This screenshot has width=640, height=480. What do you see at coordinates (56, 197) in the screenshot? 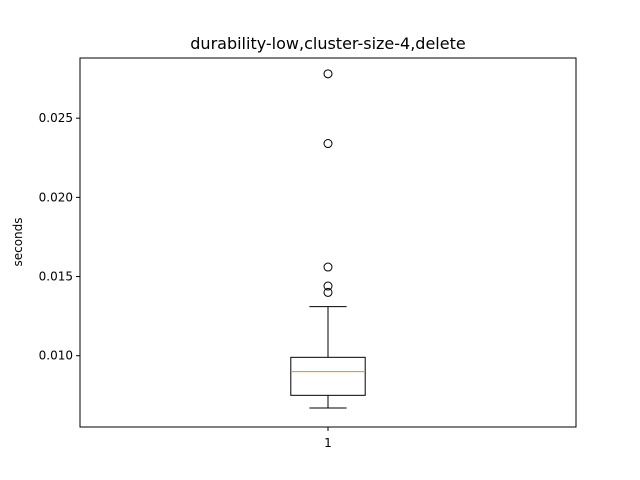
I see `y-tick-label: 0.020` at bounding box center [56, 197].